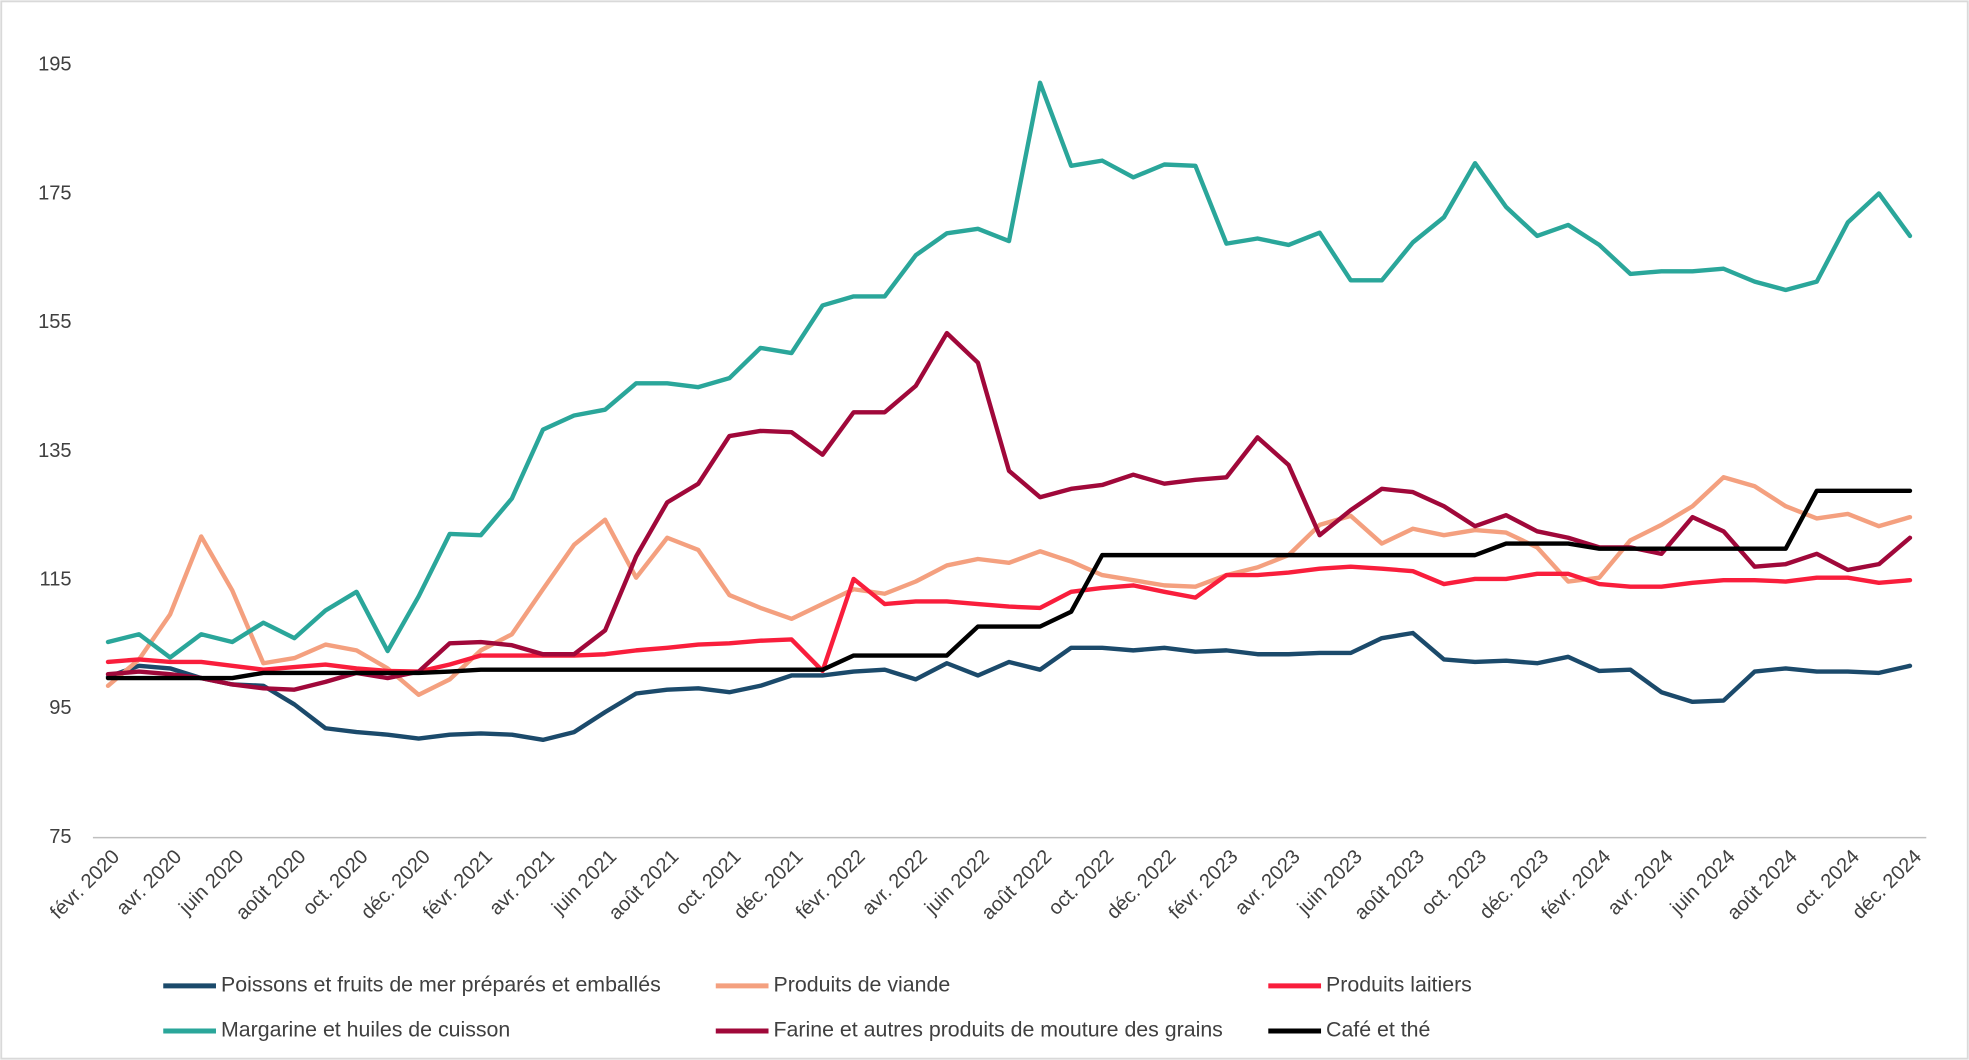 This screenshot has height=1060, width=1969. What do you see at coordinates (60, 837) in the screenshot?
I see `y-tick-label: 75` at bounding box center [60, 837].